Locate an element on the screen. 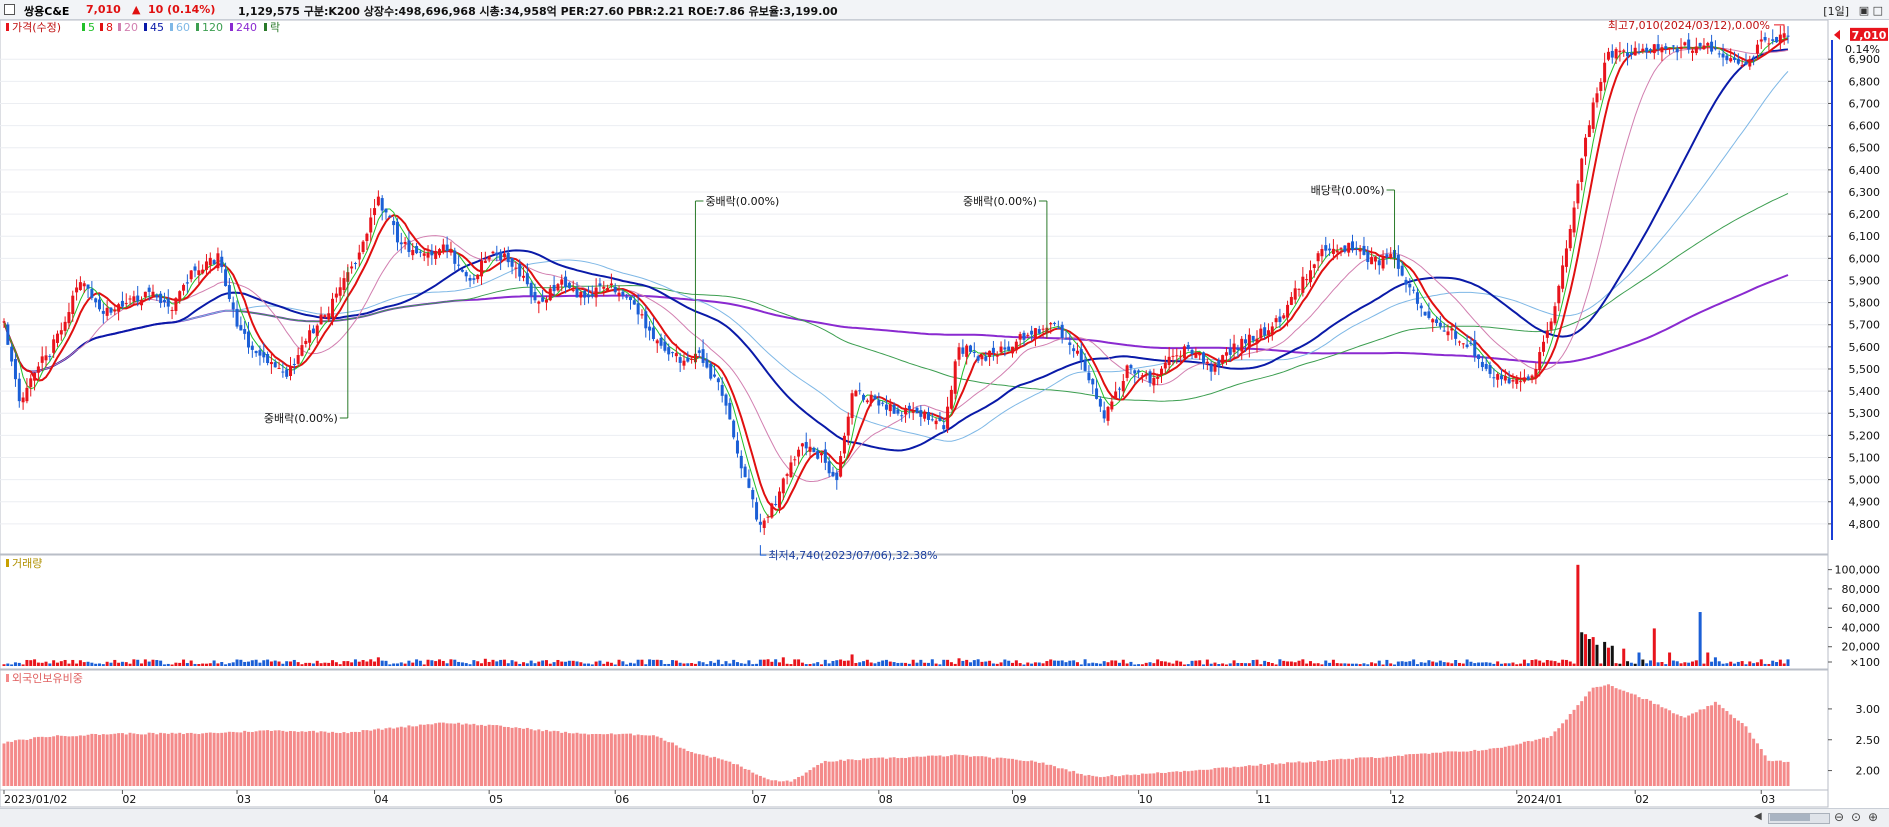 Image resolution: width=1889 pixels, height=827 pixels. scroll-left-icon: ◀ is located at coordinates (1758, 816).